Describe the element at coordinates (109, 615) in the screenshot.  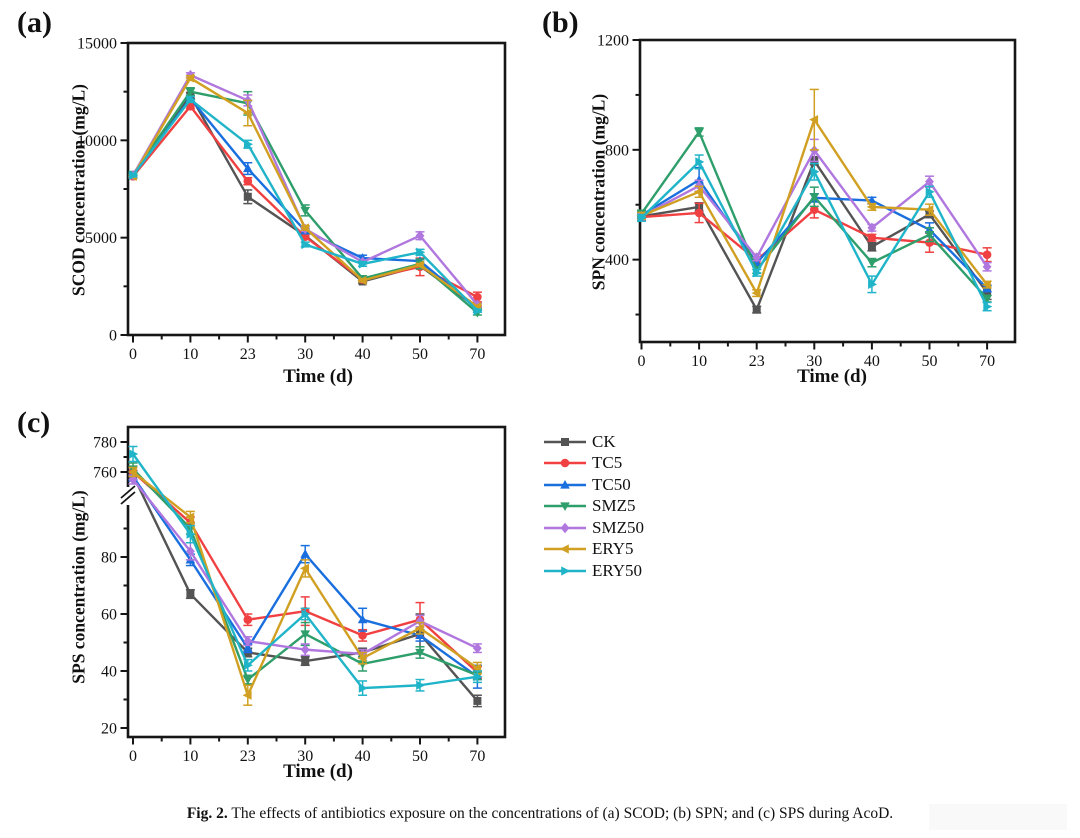
I see `tick-label: 60` at that location.